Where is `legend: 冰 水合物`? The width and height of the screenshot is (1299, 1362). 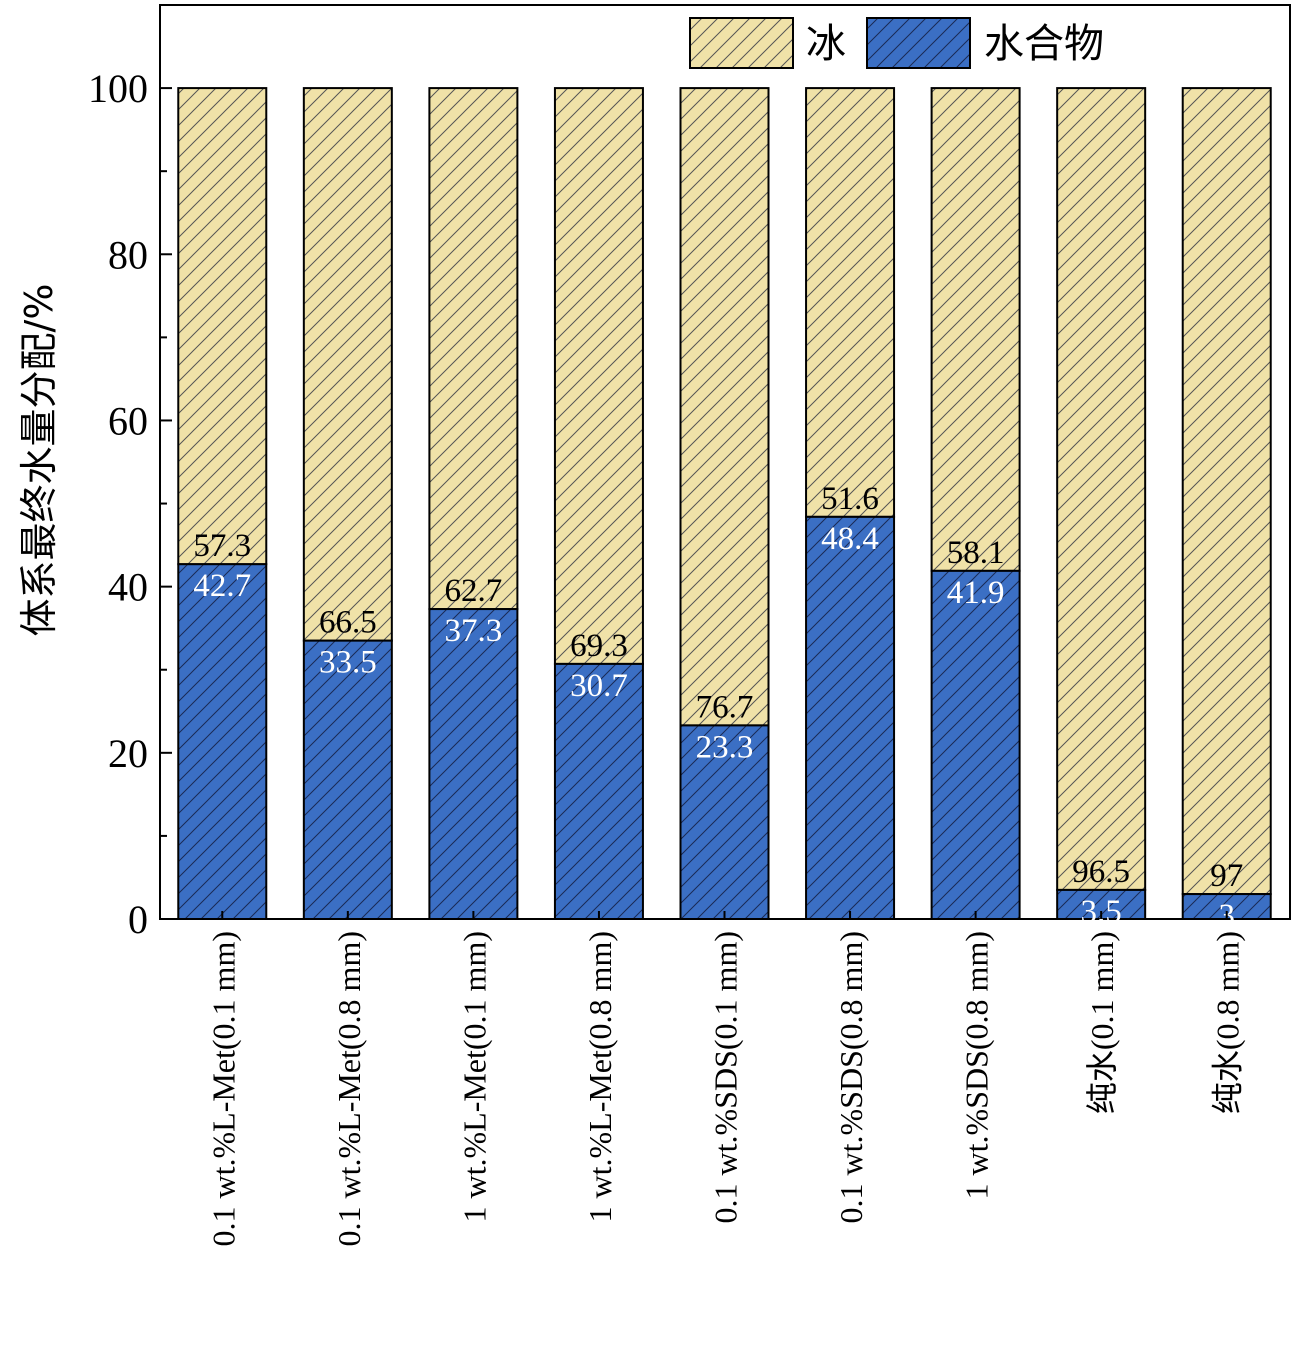 legend: 冰 水合物 is located at coordinates (896, 43).